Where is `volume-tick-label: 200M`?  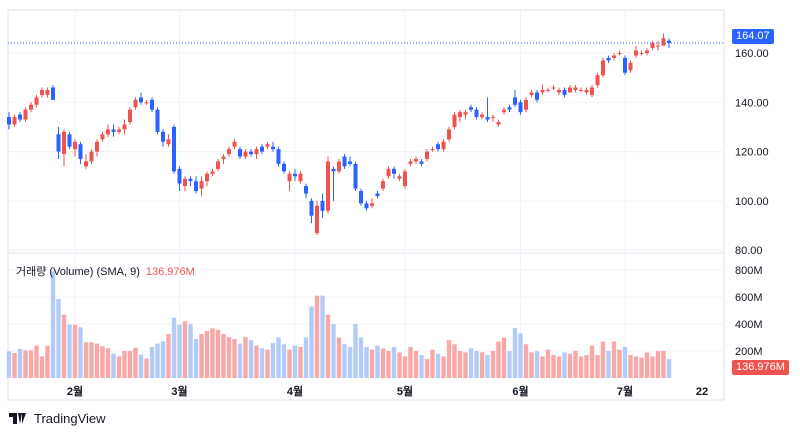 volume-tick-label: 200M is located at coordinates (749, 352).